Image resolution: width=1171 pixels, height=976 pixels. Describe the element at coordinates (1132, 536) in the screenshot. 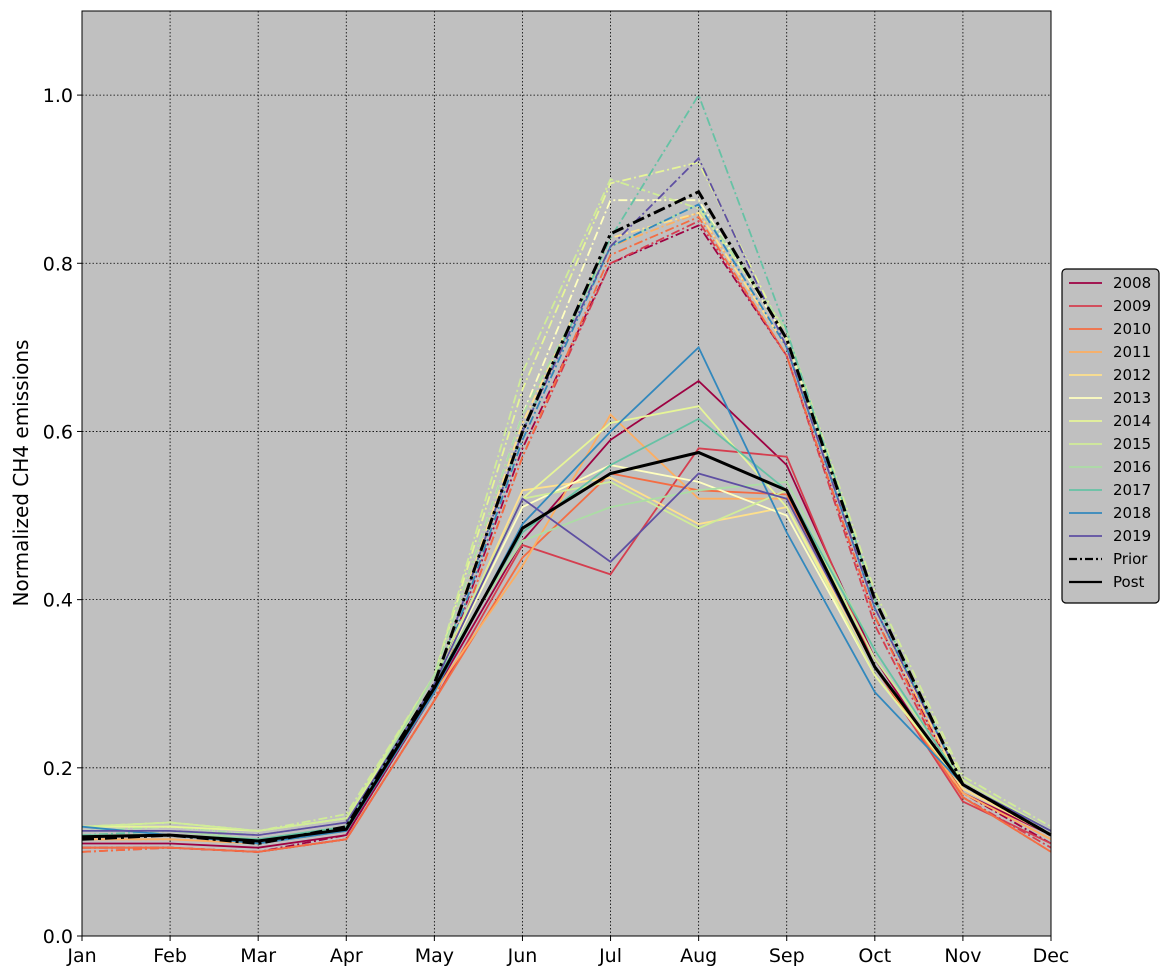

I see `legend-label: 2019` at that location.